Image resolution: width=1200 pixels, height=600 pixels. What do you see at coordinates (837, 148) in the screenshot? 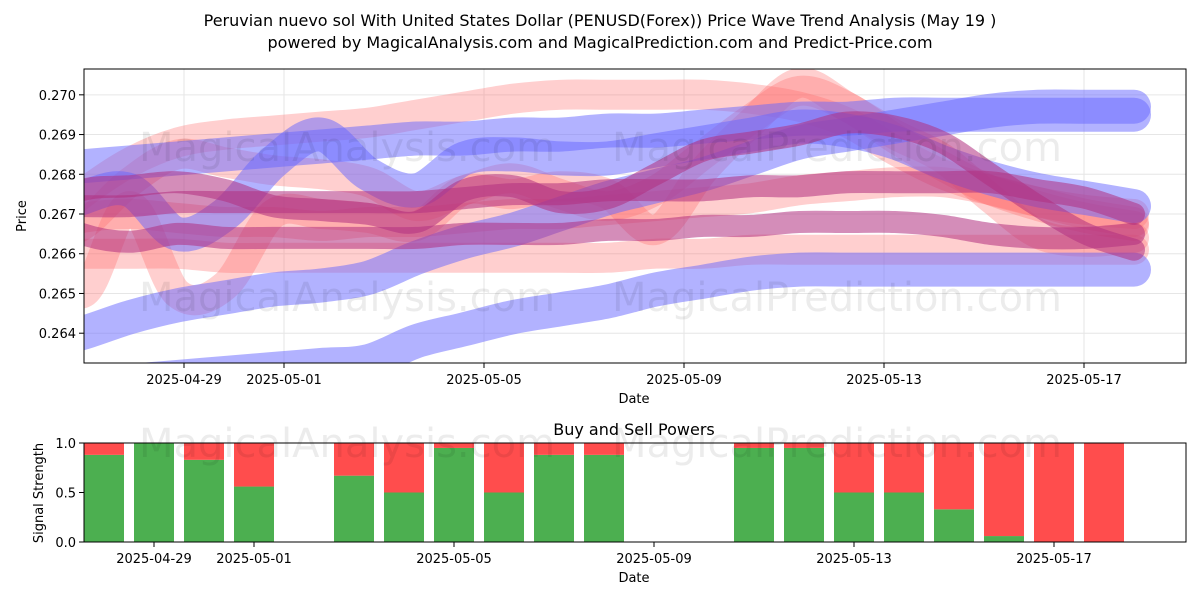
I see `watermark-2: MagicalPrediction.com` at bounding box center [837, 148].